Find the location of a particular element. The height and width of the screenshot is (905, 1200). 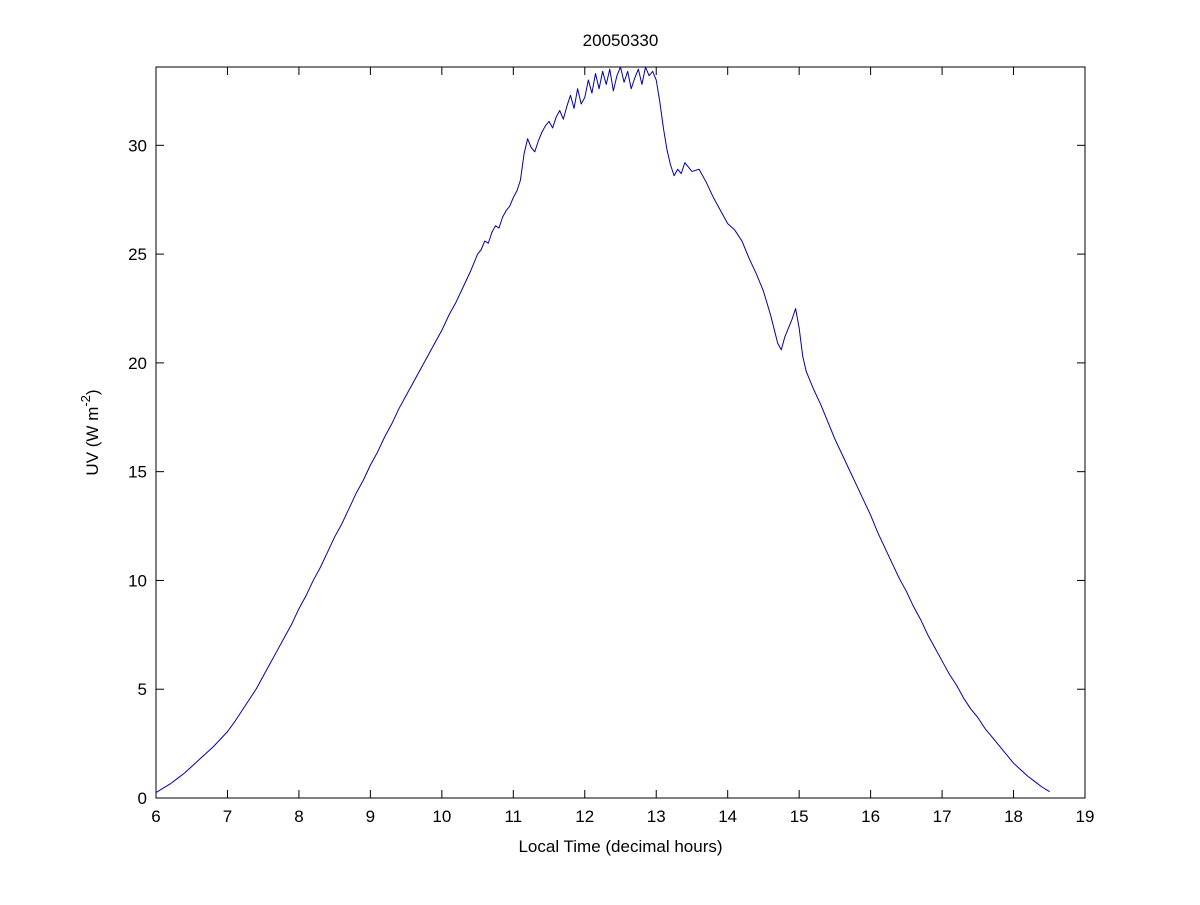

y-tick-label: 10 is located at coordinates (137, 580).